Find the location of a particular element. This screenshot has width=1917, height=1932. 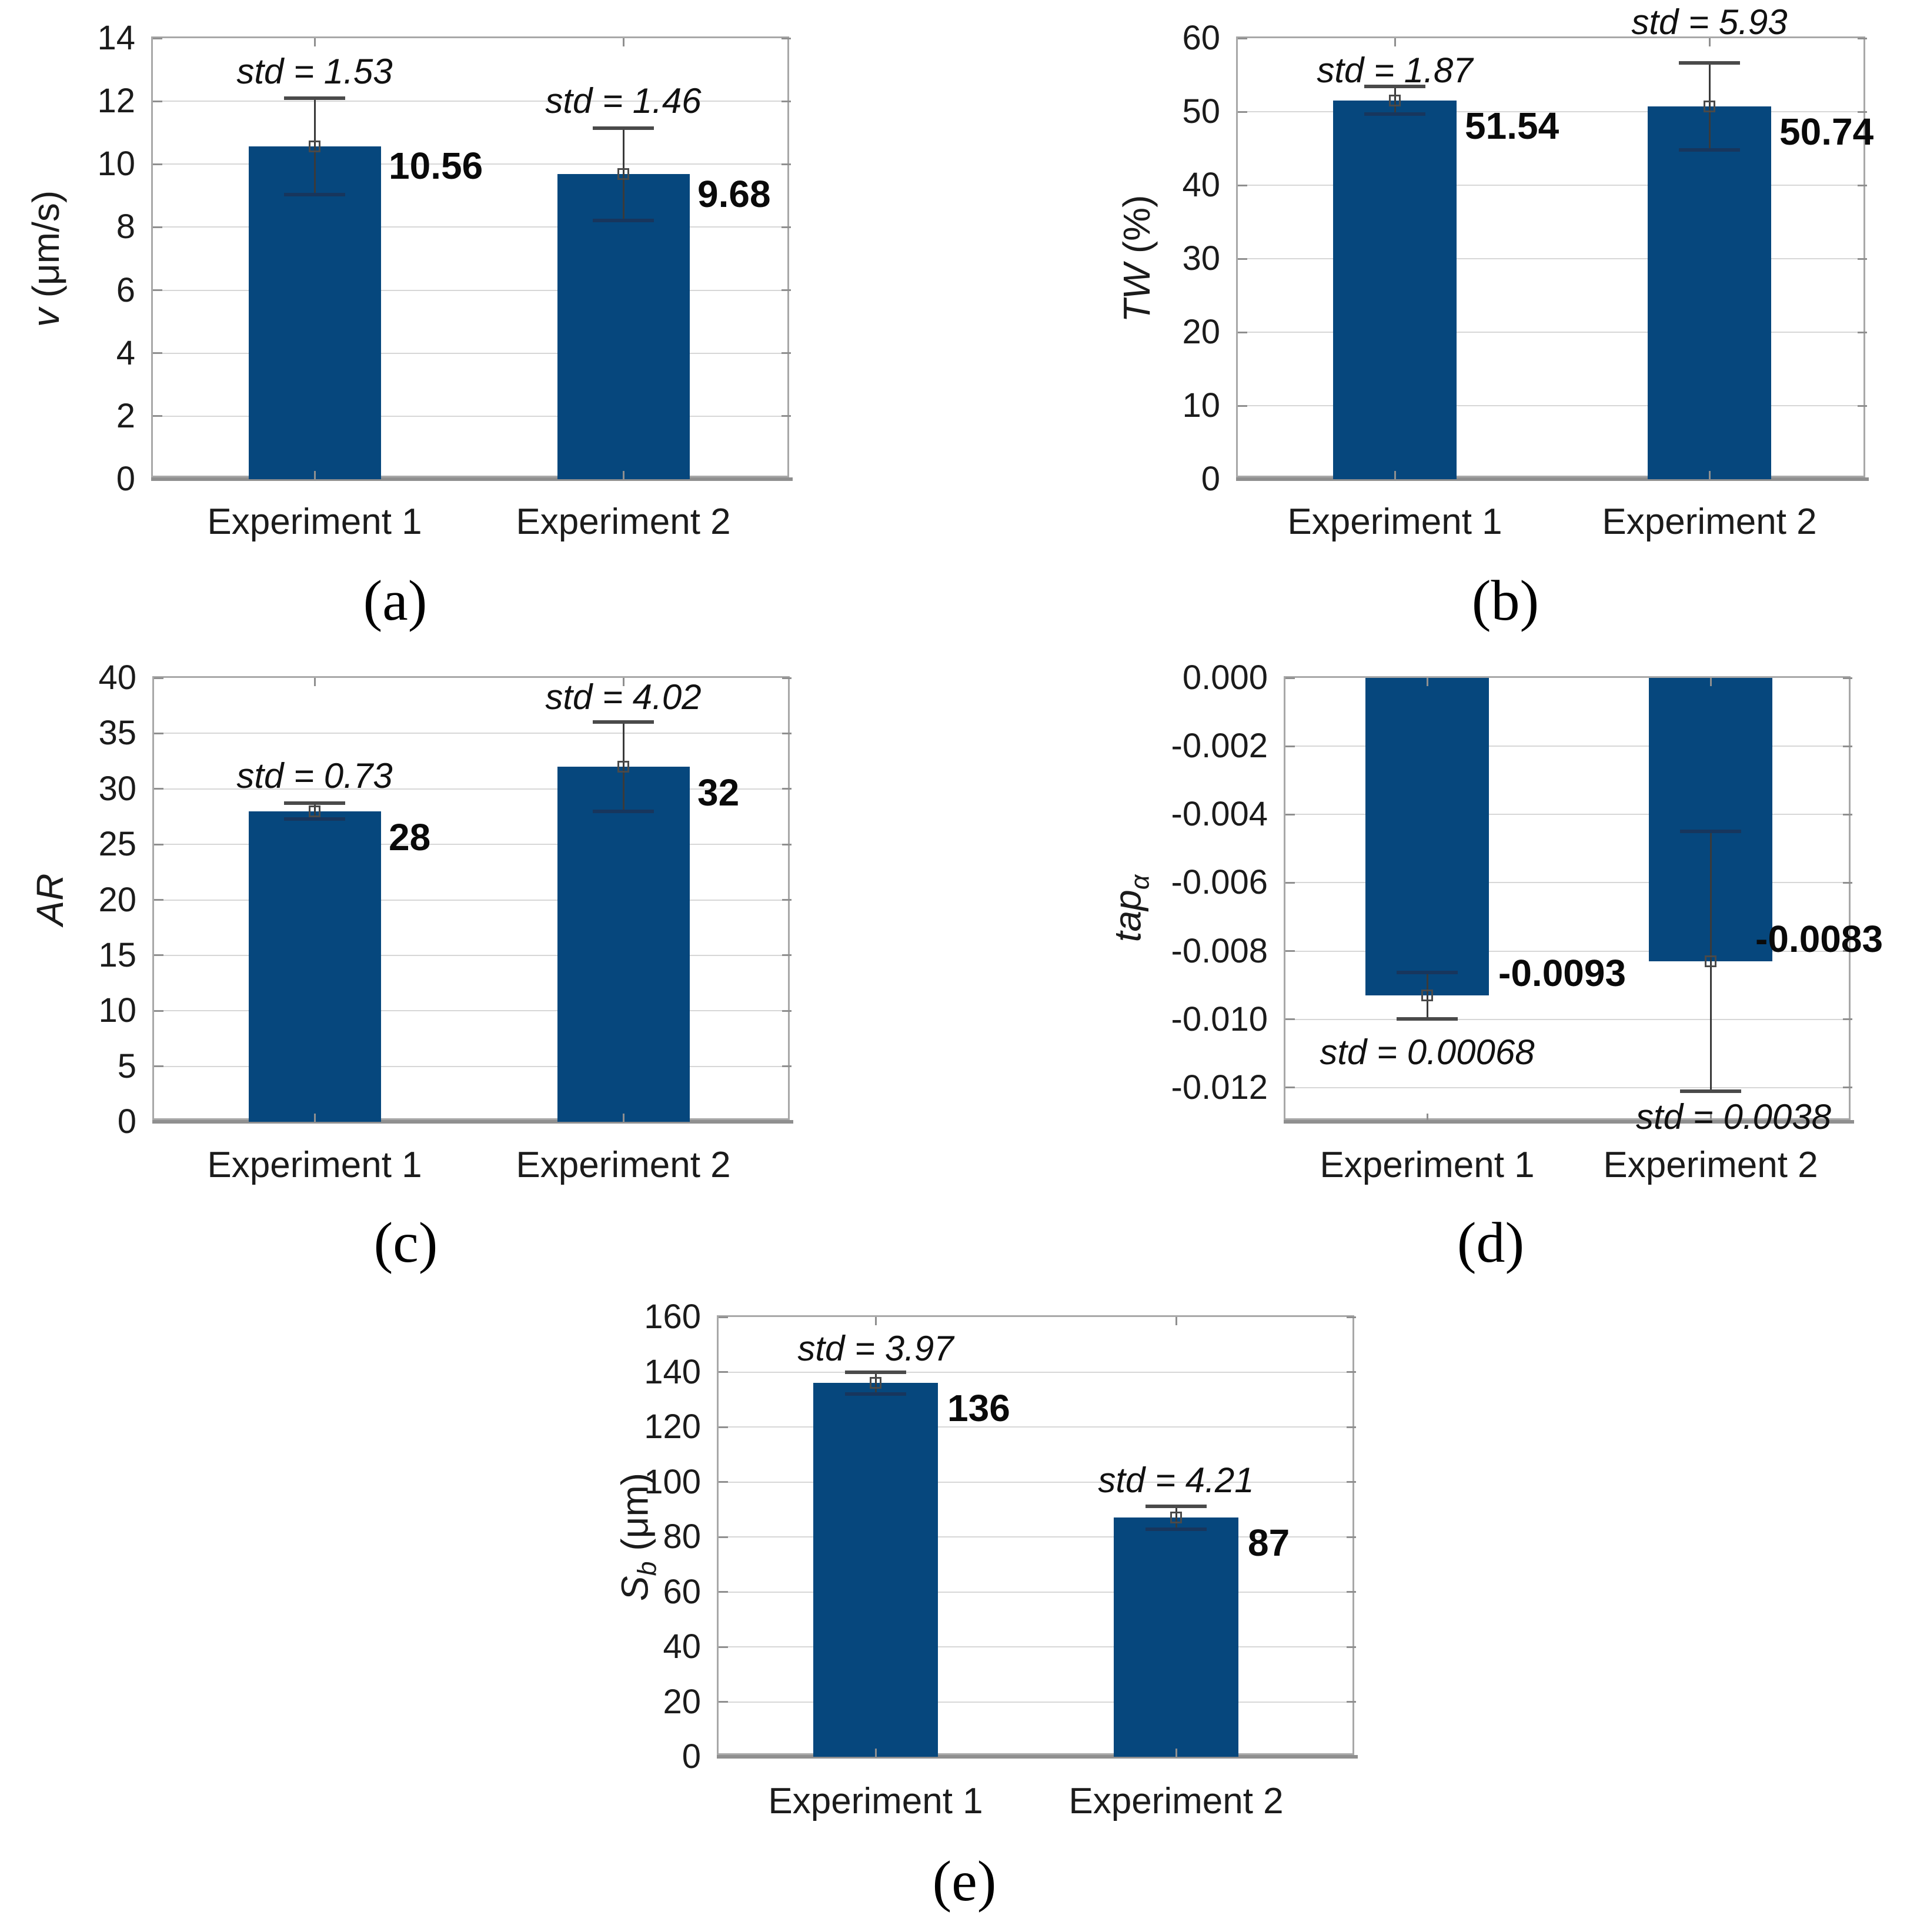

y-tick-label: 60 is located at coordinates (1201, 38).